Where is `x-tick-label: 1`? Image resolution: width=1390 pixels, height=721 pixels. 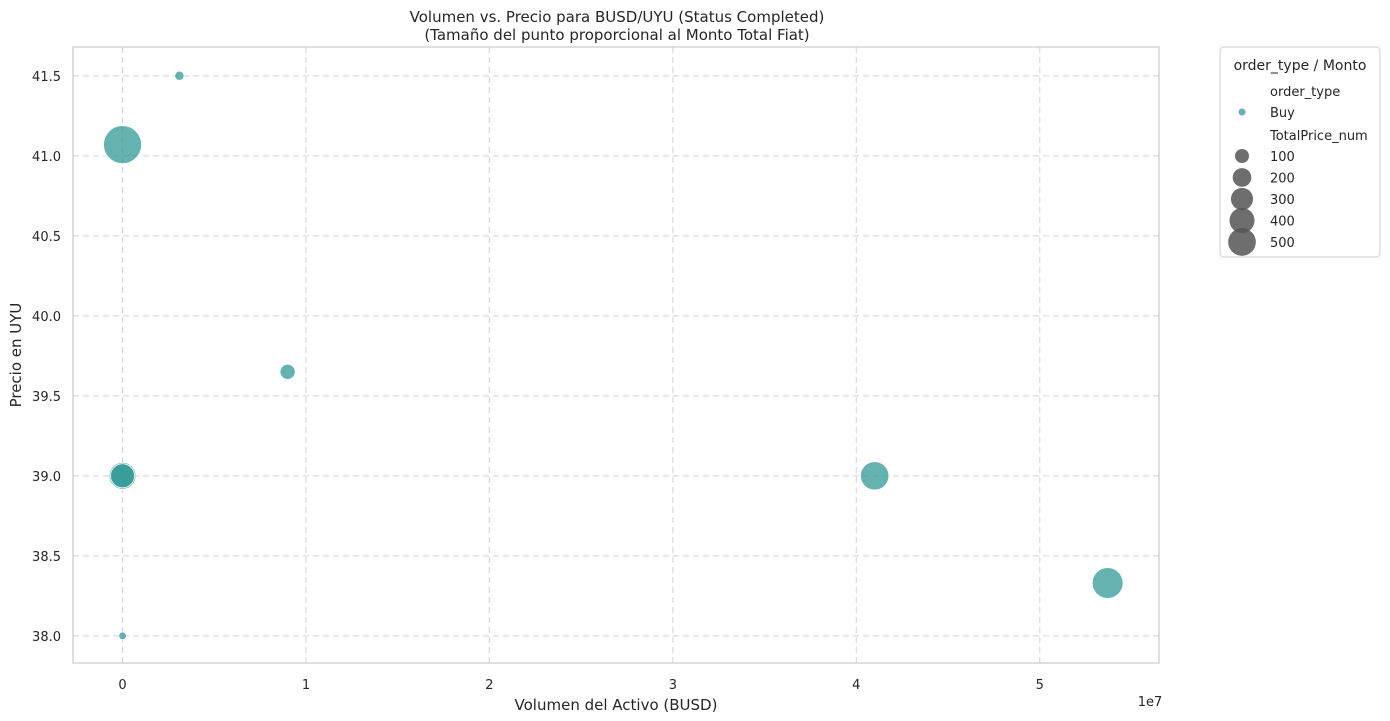 x-tick-label: 1 is located at coordinates (306, 685).